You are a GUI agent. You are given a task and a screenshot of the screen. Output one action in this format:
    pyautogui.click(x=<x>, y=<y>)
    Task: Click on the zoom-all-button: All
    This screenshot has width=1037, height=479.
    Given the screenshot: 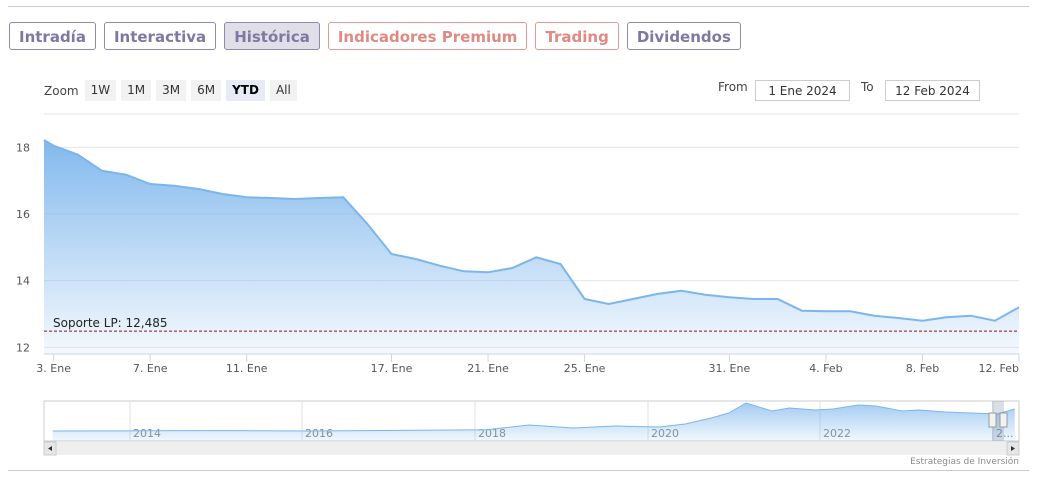 What is the action you would take?
    pyautogui.click(x=283, y=90)
    